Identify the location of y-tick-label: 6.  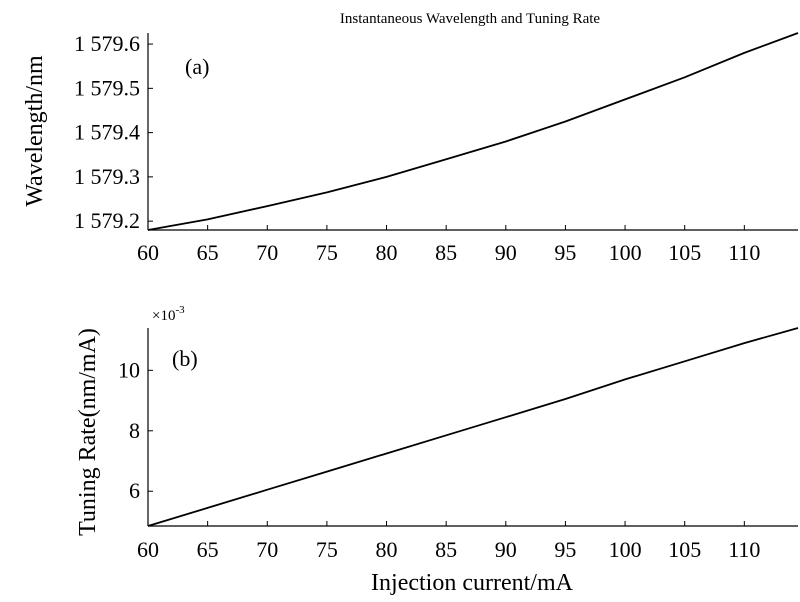
(134, 490).